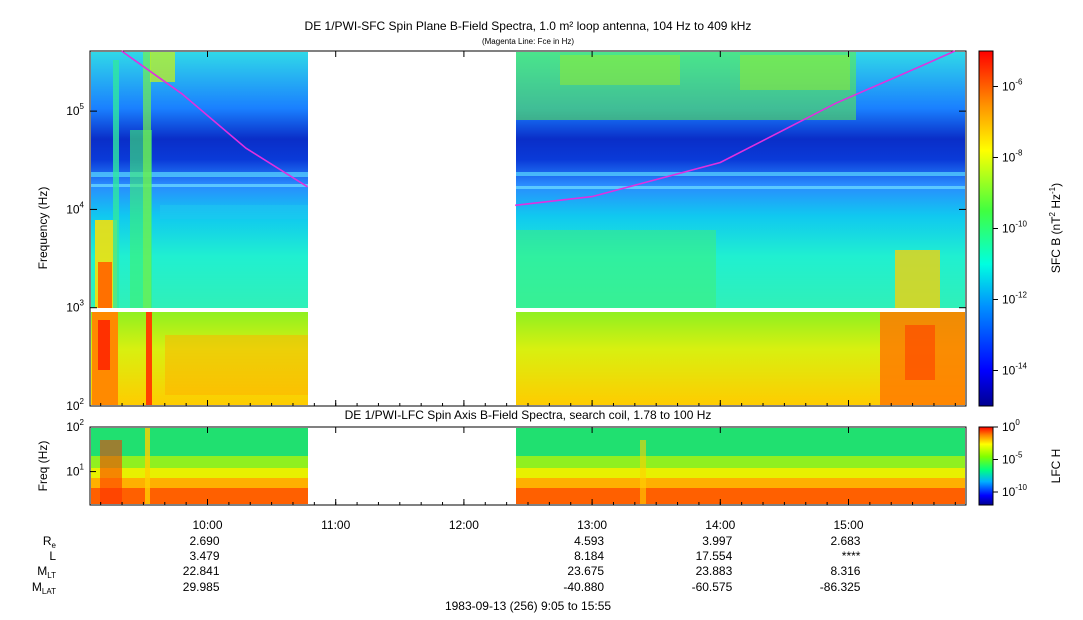 Image resolution: width=1083 pixels, height=620 pixels. I want to click on lfc-colorbar-tick-label: 10⁰, so click(1011, 426).